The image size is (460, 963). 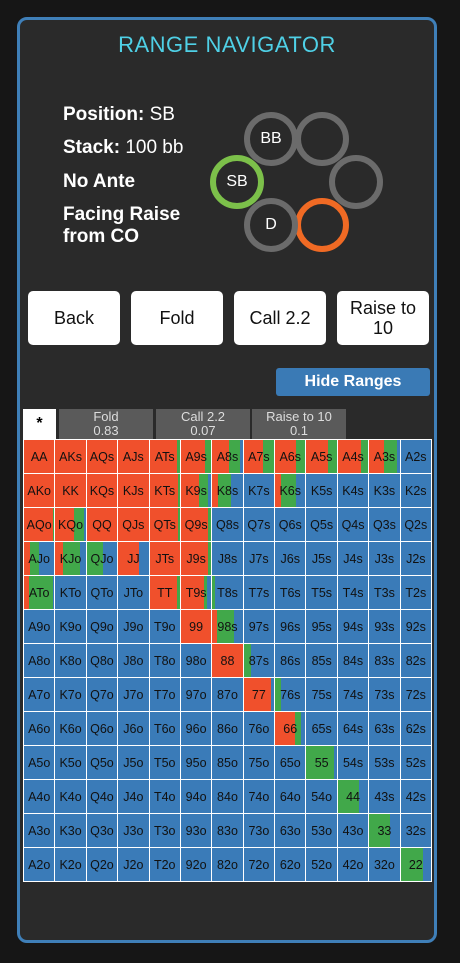 What do you see at coordinates (290, 694) in the screenshot?
I see `hand-cell-76s: 76s` at bounding box center [290, 694].